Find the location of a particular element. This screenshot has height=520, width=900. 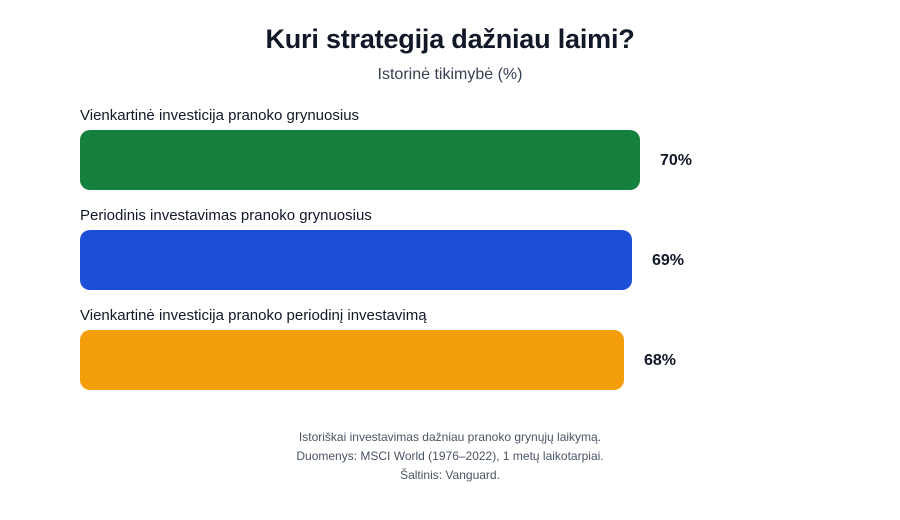

bar-value-label: 69% is located at coordinates (668, 260).